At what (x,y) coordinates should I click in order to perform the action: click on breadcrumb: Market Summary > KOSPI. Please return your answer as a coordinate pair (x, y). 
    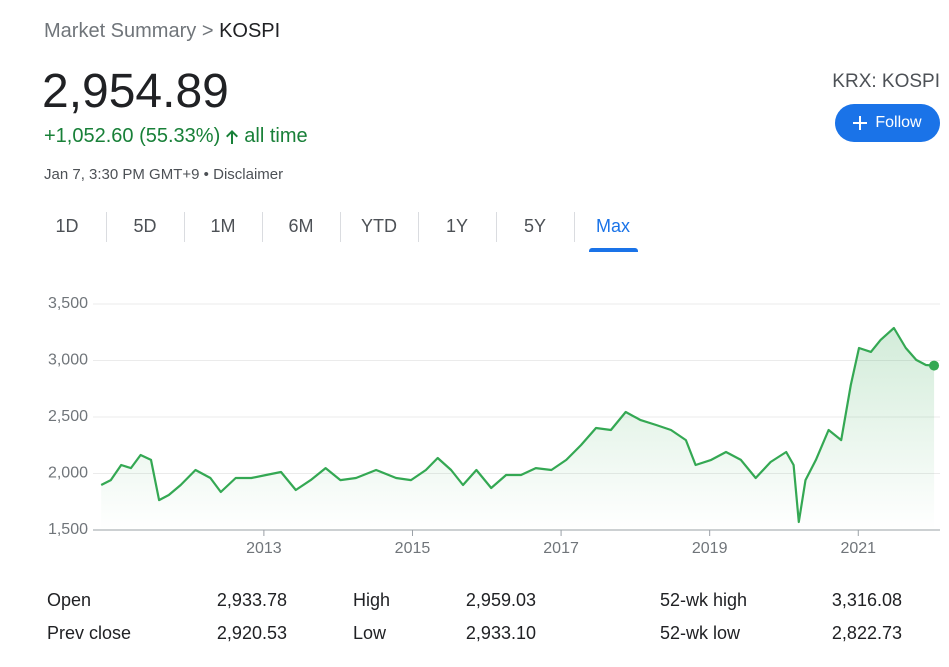
    Looking at the image, I should click on (162, 31).